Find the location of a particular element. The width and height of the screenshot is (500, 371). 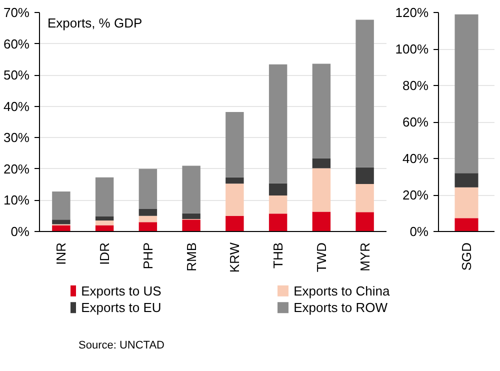

legend-label: Exports to EU is located at coordinates (121, 308).